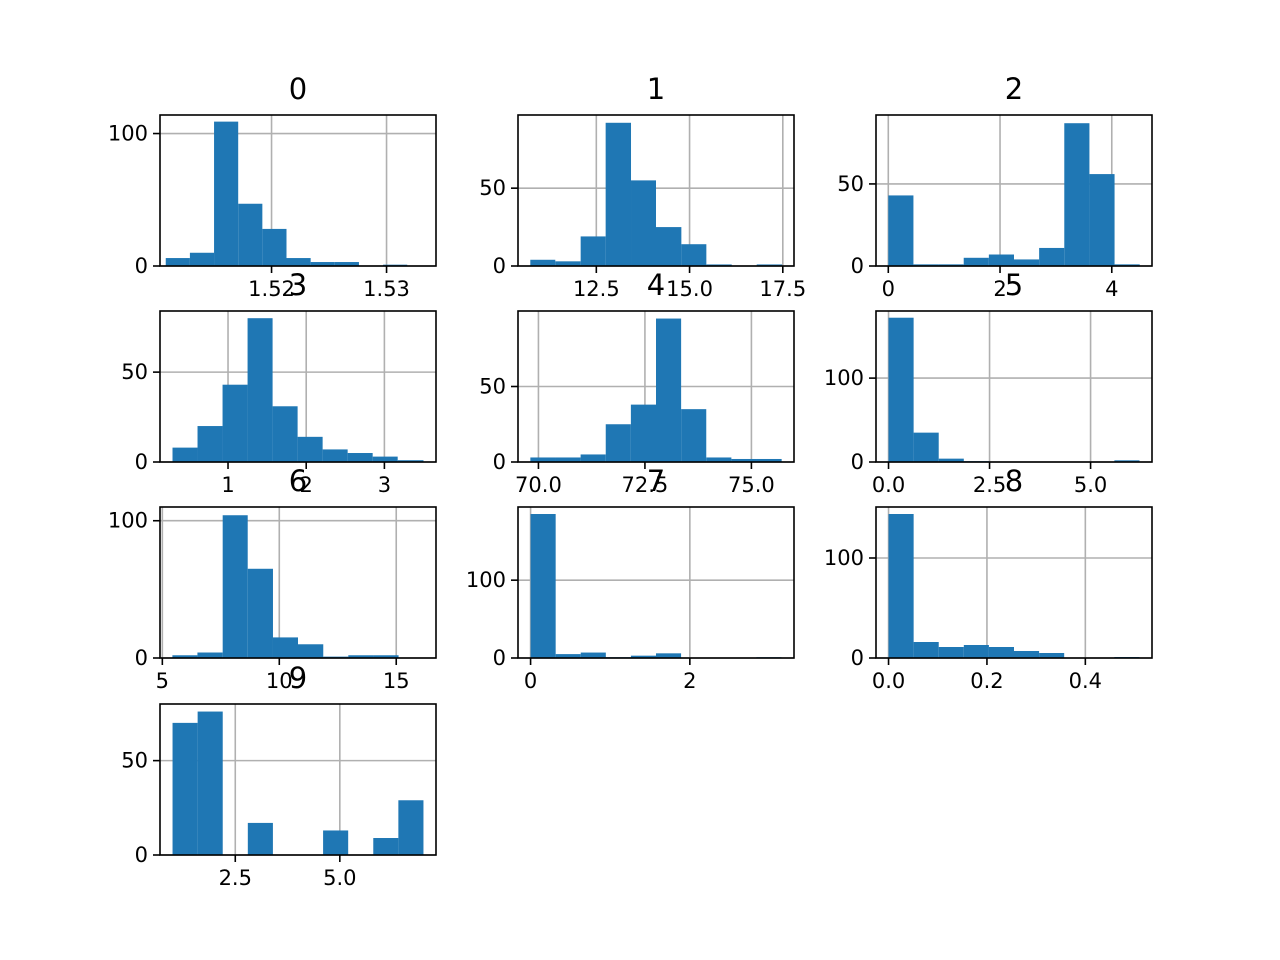  I want to click on subplot-title: 0, so click(298, 89).